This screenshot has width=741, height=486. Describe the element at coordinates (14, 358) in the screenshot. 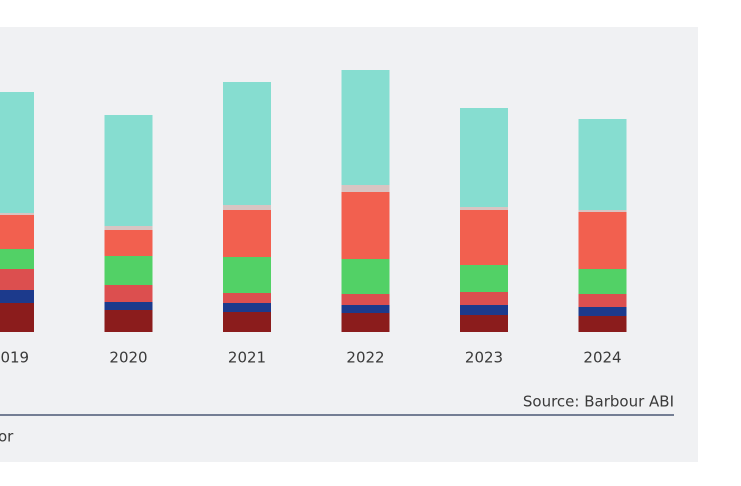

I see `x-tick-label: 2019` at that location.